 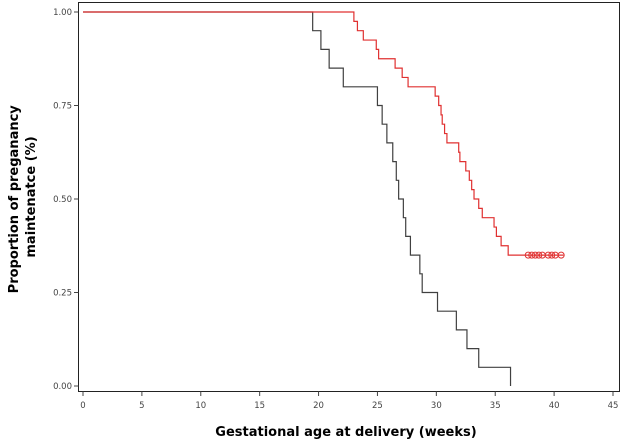 What do you see at coordinates (82, 406) in the screenshot?
I see `x-tick-label: 0` at bounding box center [82, 406].